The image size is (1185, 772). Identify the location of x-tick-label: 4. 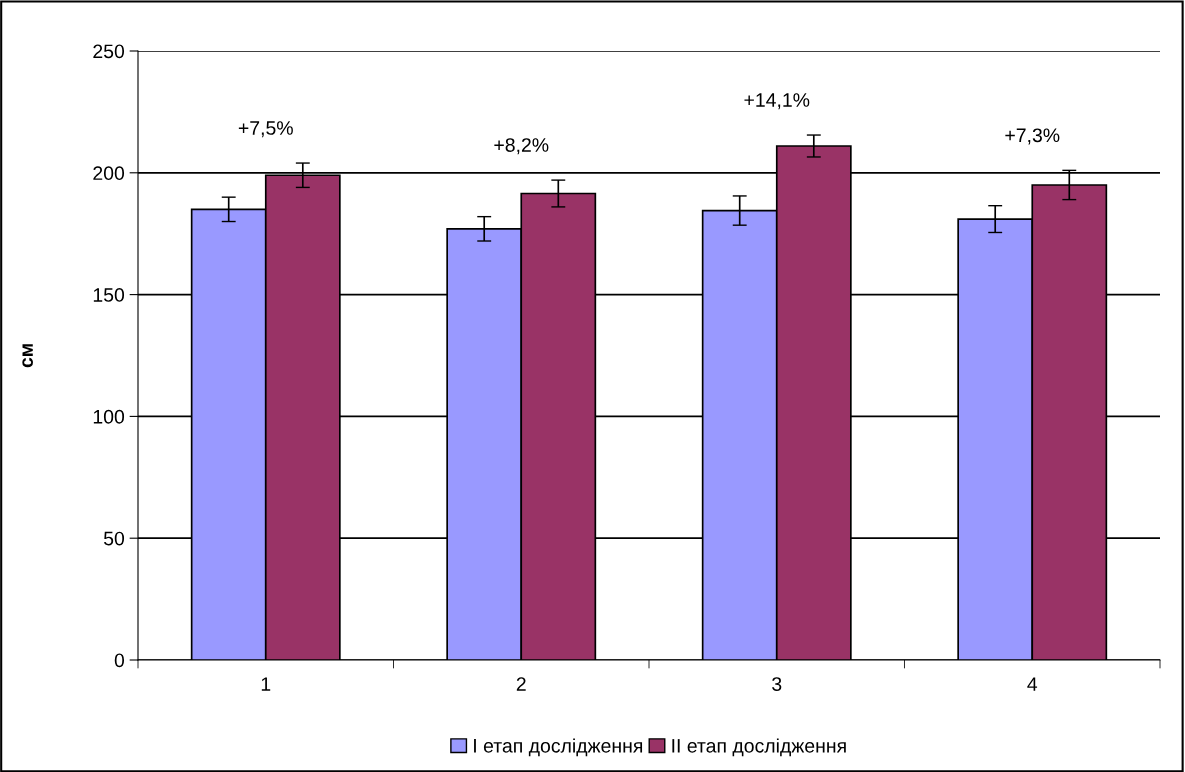
(1032, 684).